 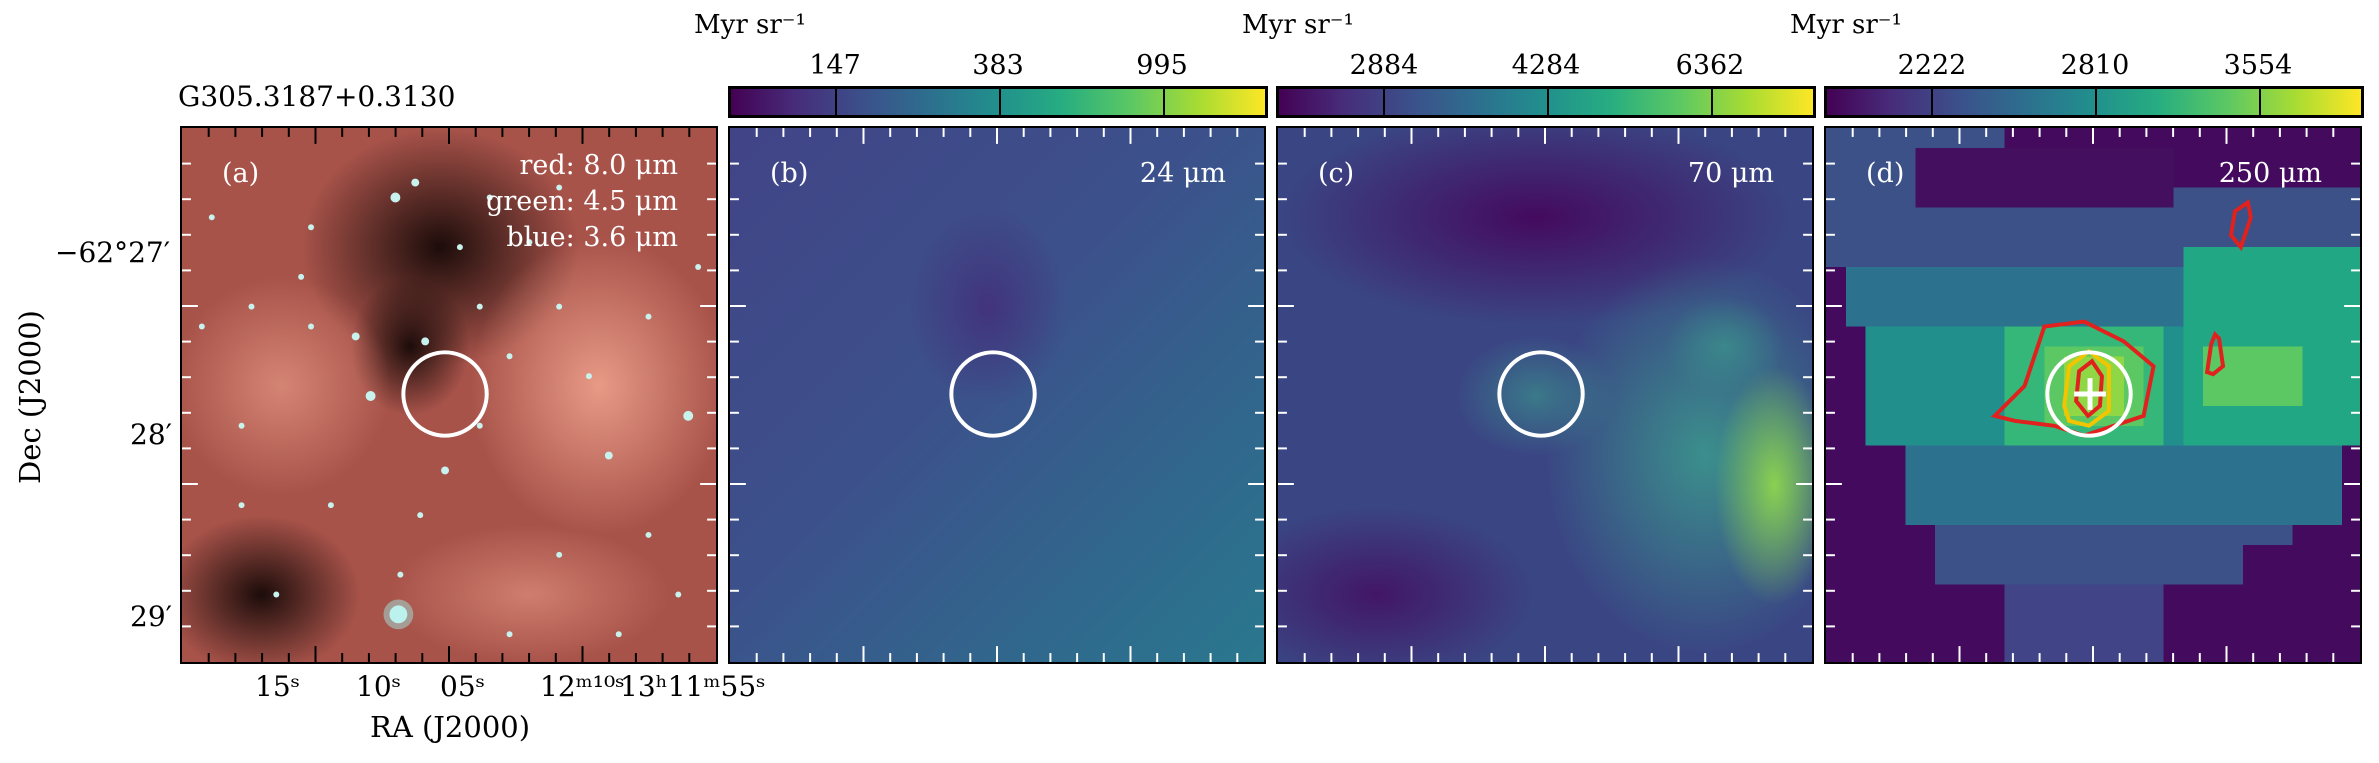 I want to click on cb-b-tick-2: 383, so click(x=998, y=65).